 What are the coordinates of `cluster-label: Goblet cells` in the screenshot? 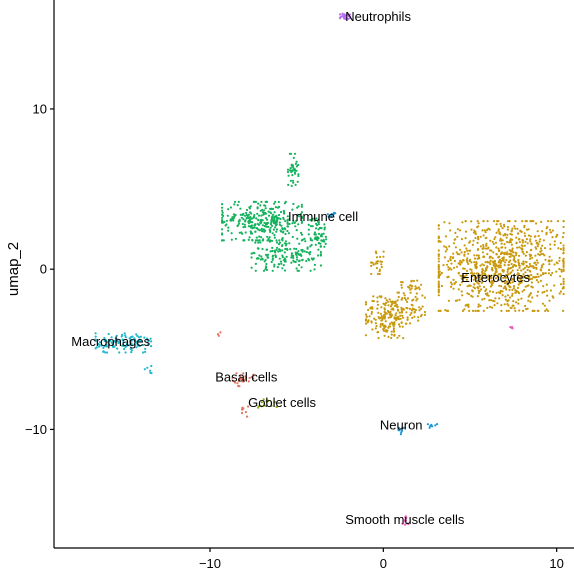 It's located at (282, 402).